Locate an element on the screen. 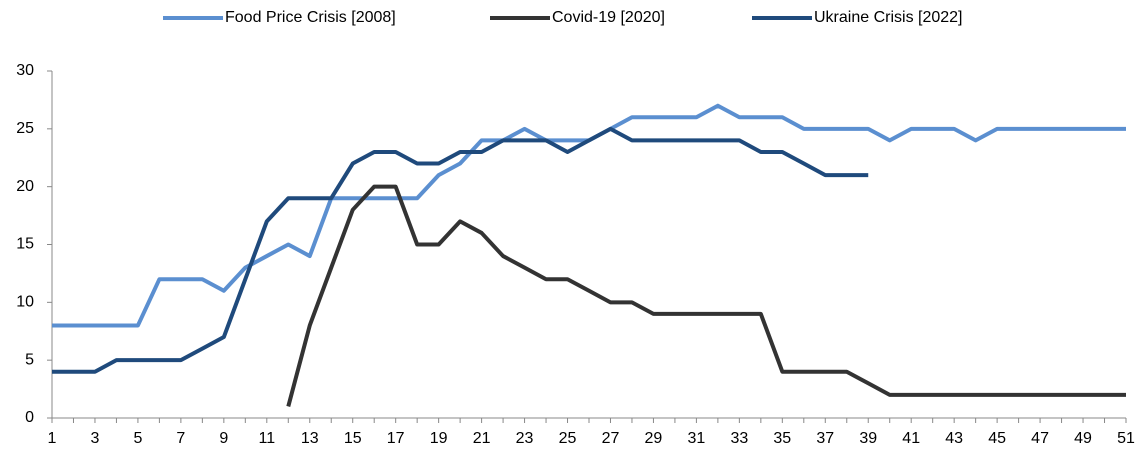  x-tick-label: 47 is located at coordinates (1040, 438).